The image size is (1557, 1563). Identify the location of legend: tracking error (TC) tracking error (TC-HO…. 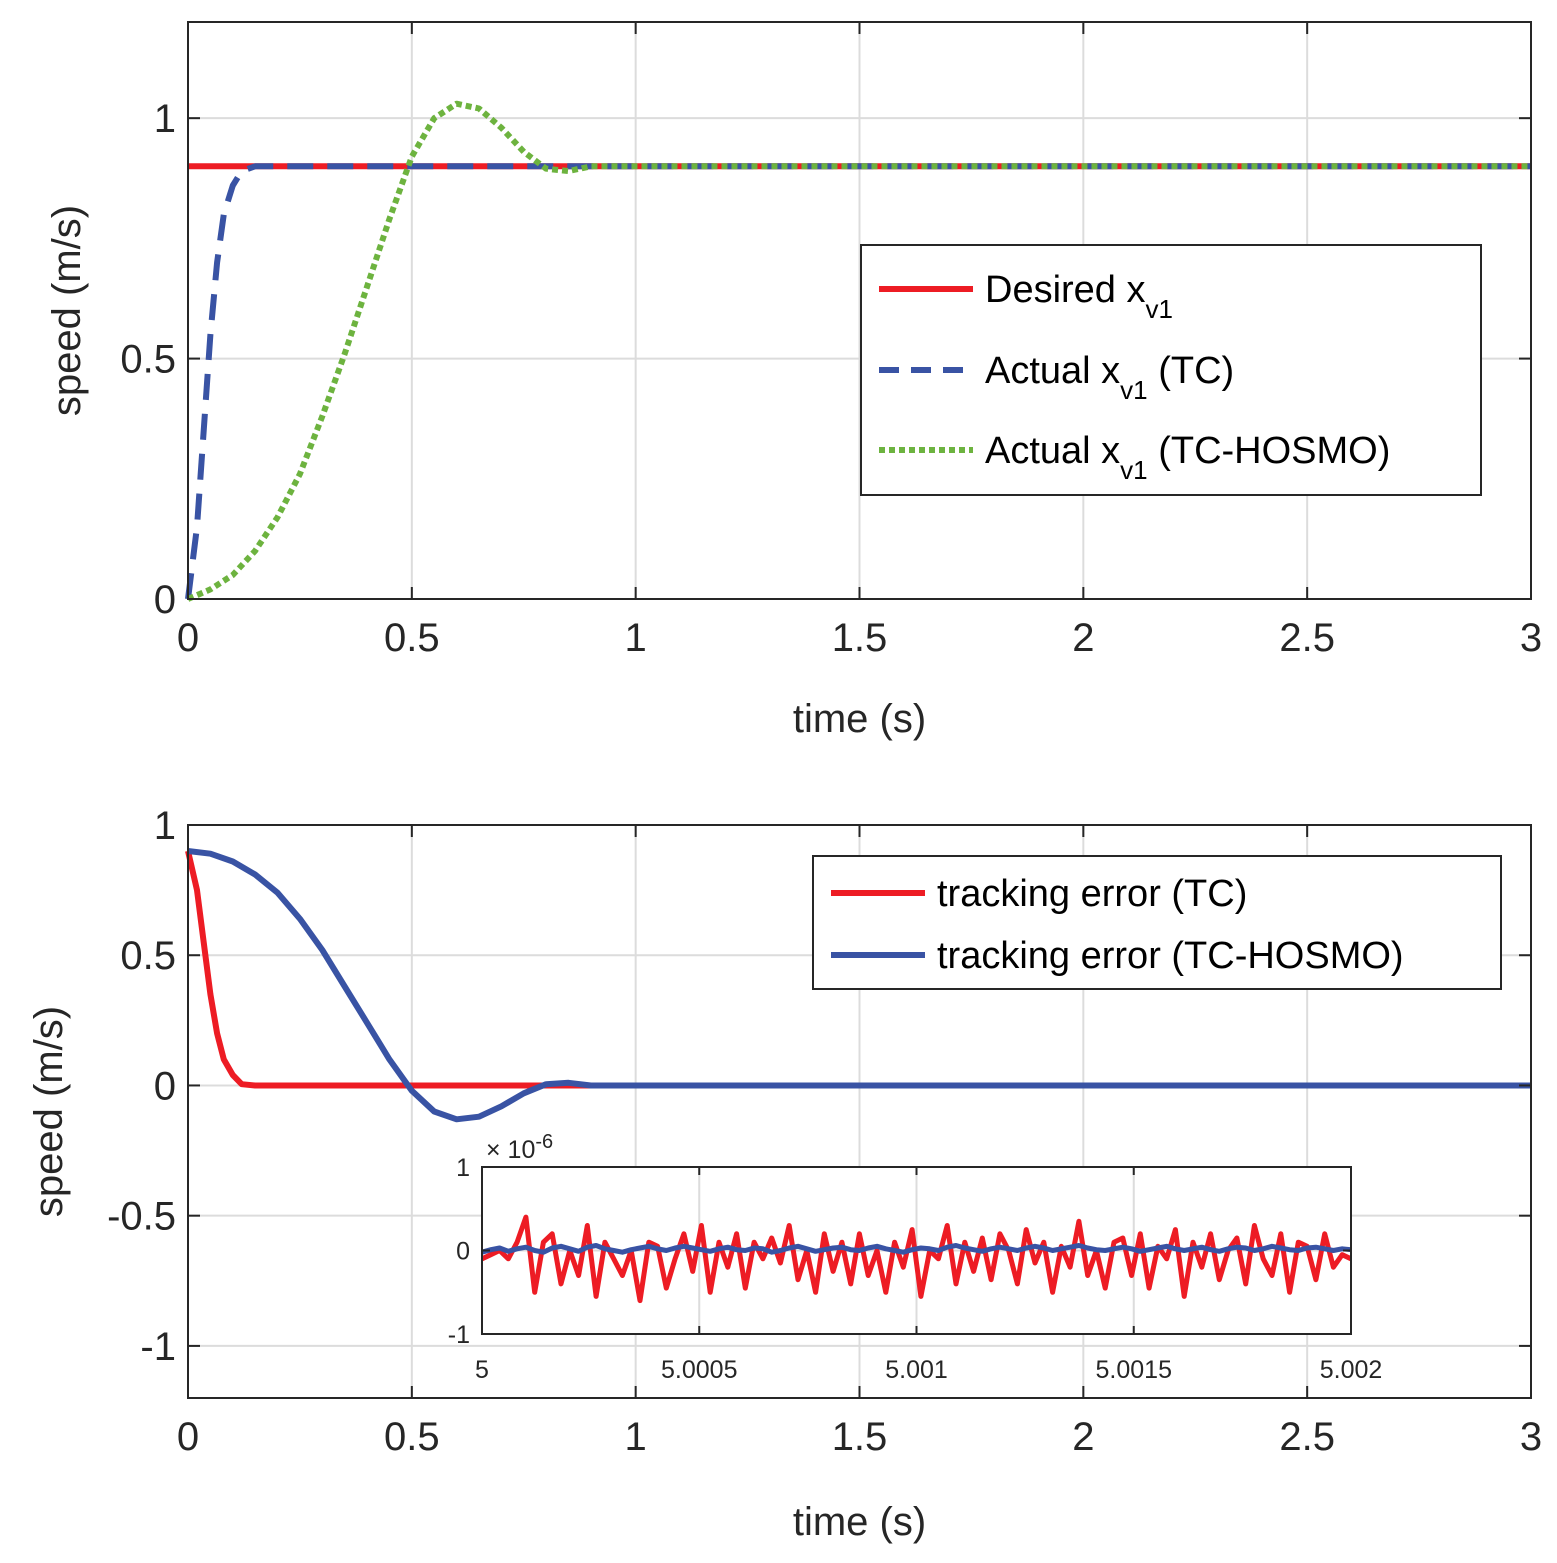
(1157, 922).